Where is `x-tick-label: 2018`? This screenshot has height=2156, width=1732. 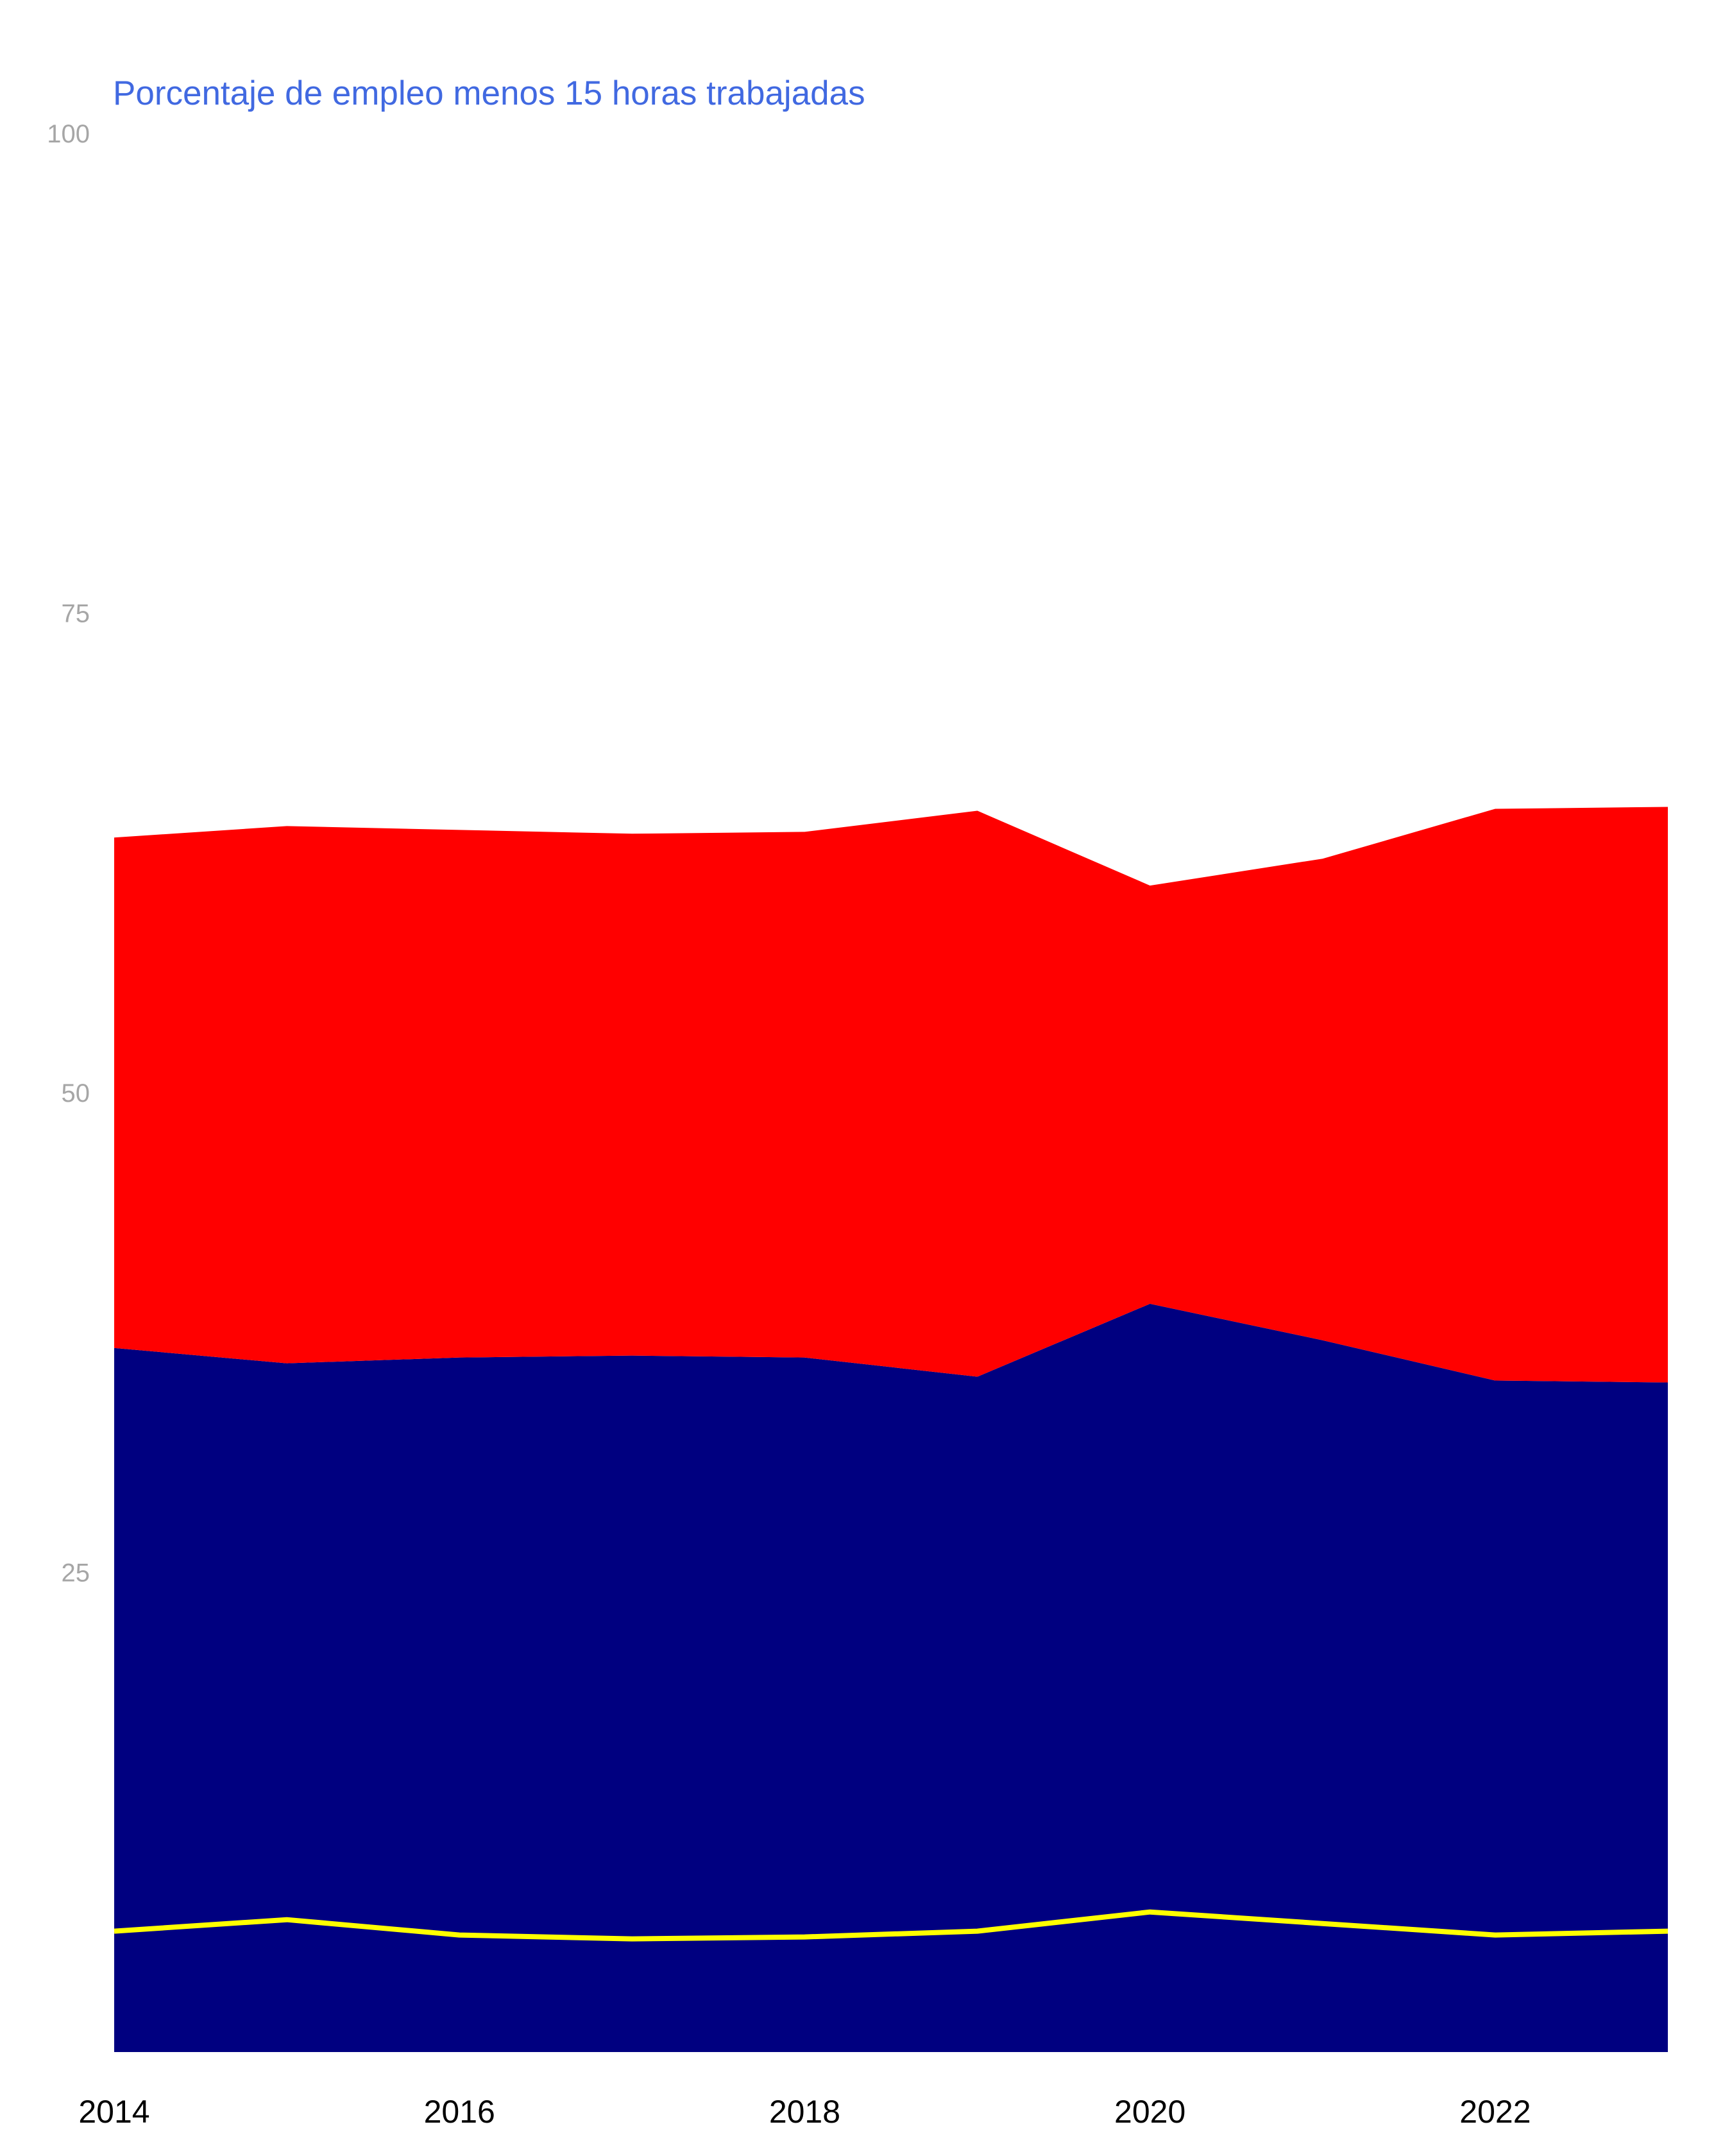
x-tick-label: 2018 is located at coordinates (804, 2112).